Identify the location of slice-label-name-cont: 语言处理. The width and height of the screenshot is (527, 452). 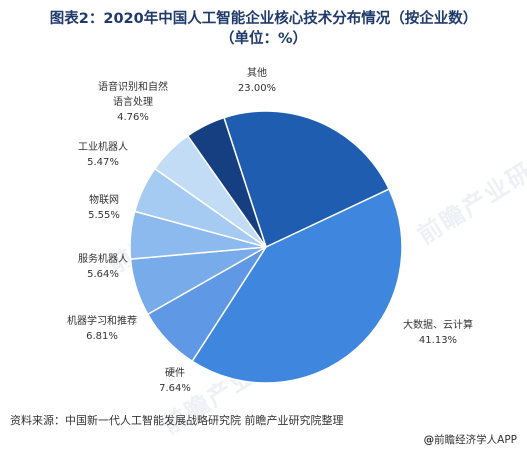
(133, 102).